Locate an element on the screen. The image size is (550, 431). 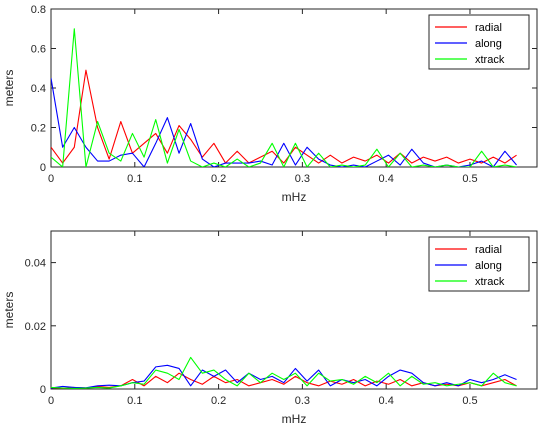
y-tick-label: 0.4 is located at coordinates (38, 89).